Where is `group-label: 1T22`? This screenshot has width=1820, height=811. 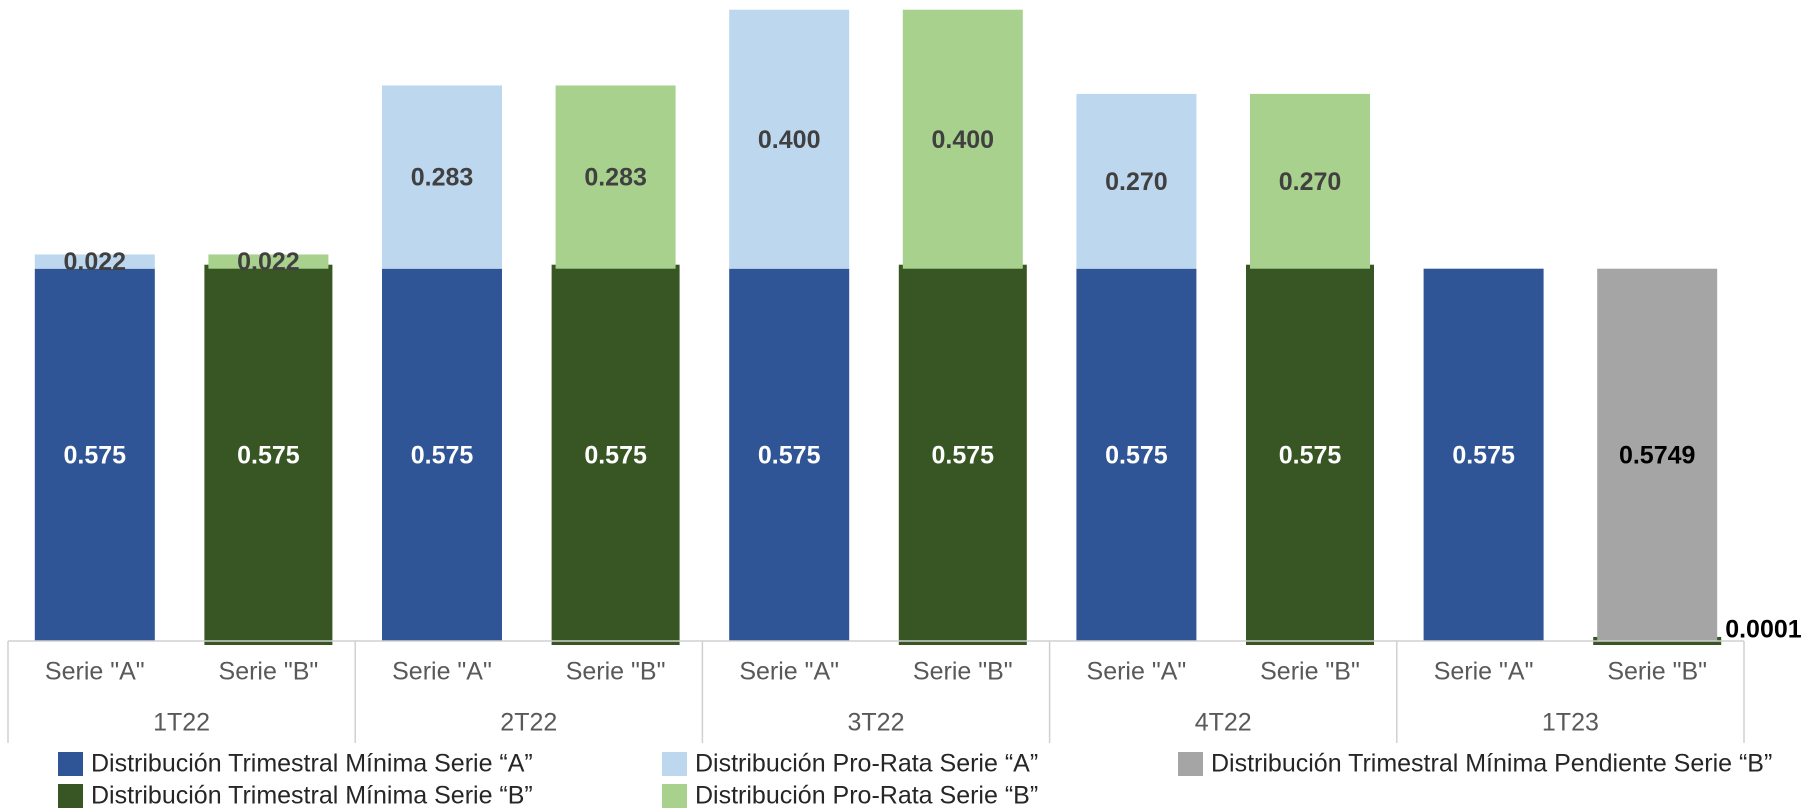
group-label: 1T22 is located at coordinates (181, 723).